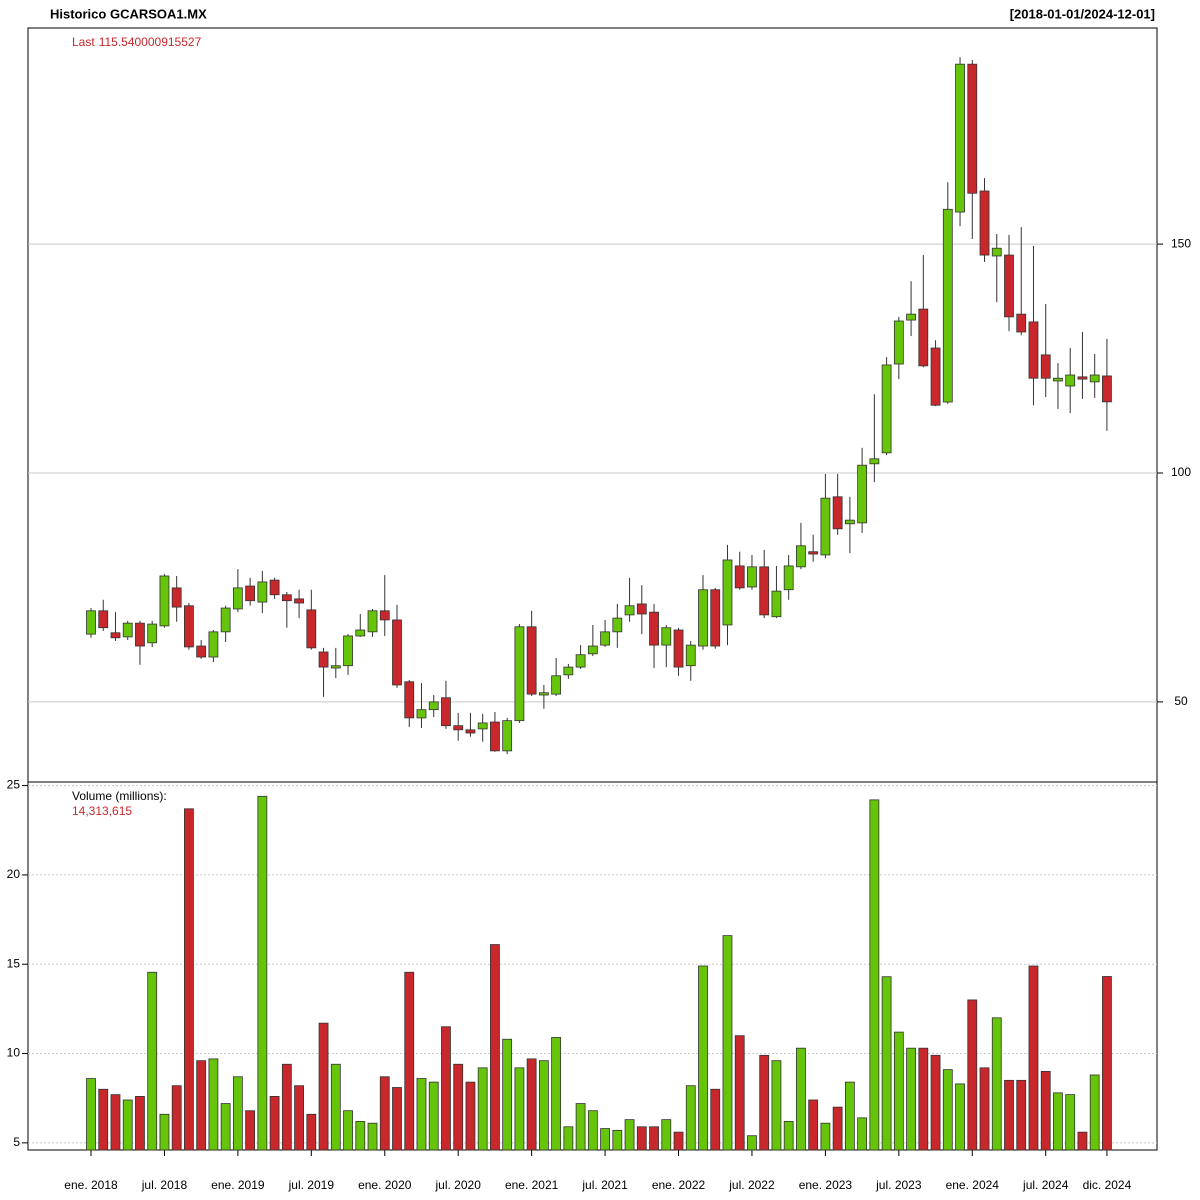 This screenshot has width=1200, height=1200. I want to click on x-tick-label: jul. 2022, so click(751, 1185).